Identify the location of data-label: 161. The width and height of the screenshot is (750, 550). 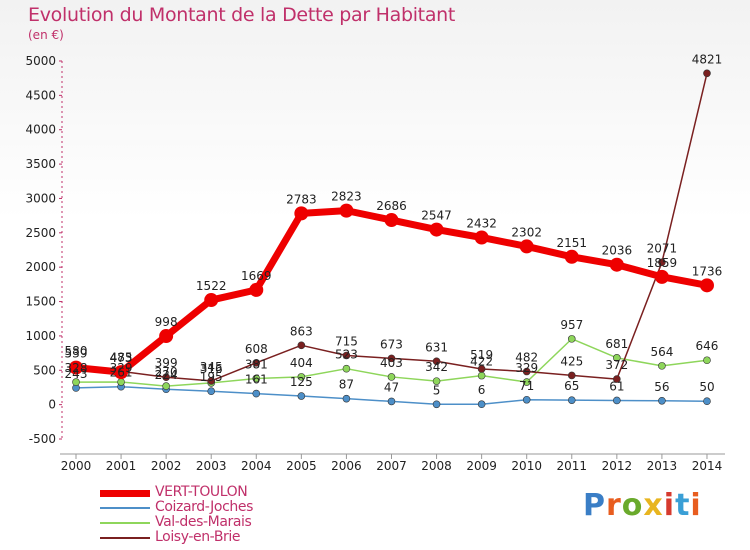
(256, 380).